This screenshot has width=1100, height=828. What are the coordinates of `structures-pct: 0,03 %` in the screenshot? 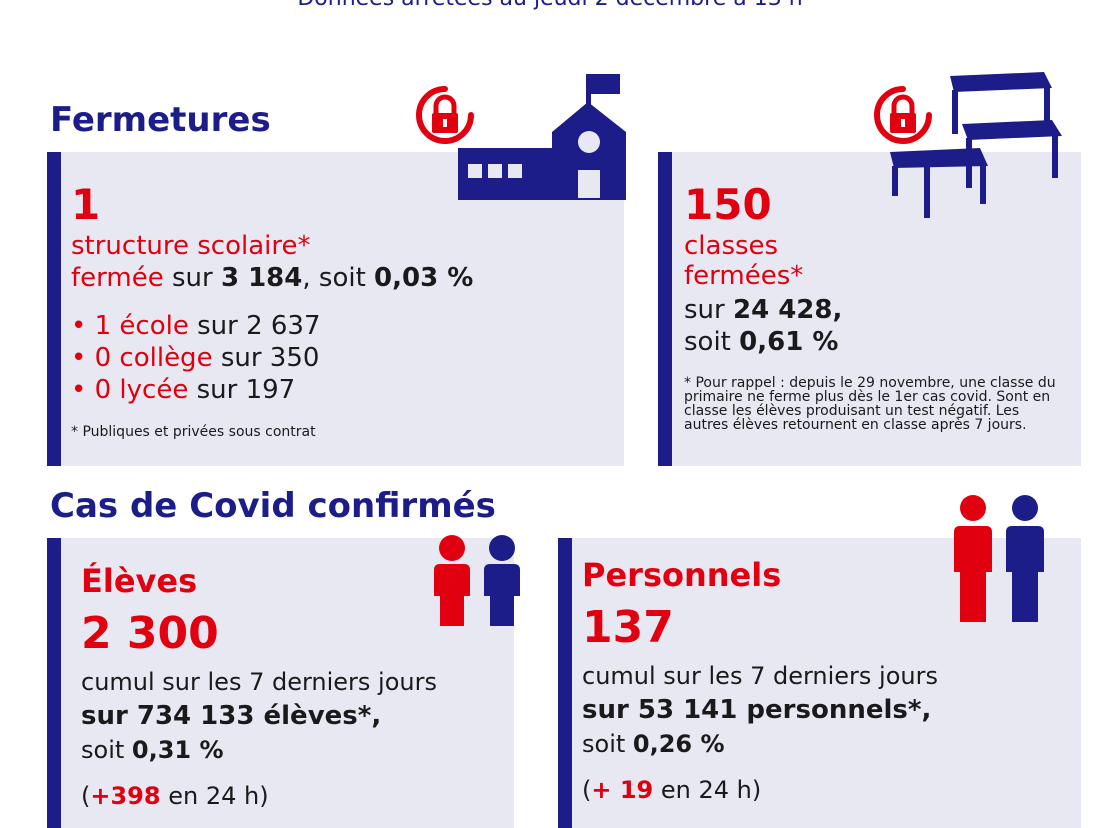 It's located at (424, 278).